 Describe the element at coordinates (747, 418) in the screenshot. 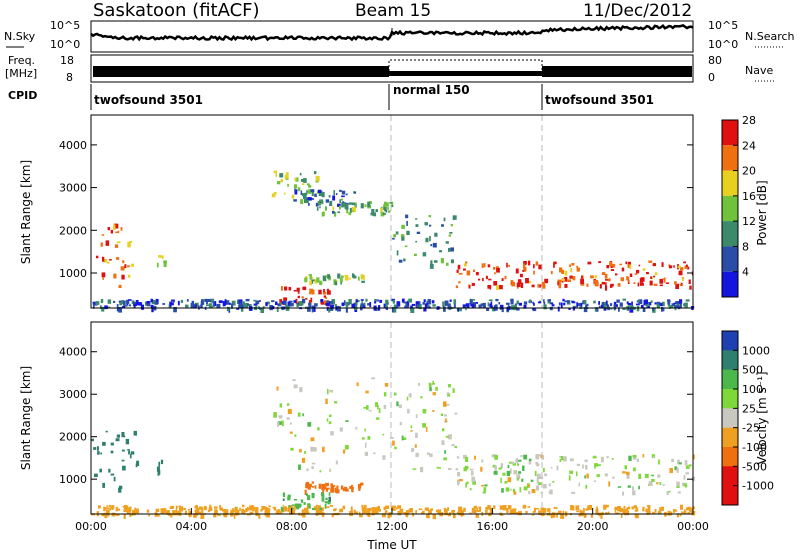

I see `velocity-colorbar: 1000 500 100 25 -25 -100 -500 -1000` at that location.